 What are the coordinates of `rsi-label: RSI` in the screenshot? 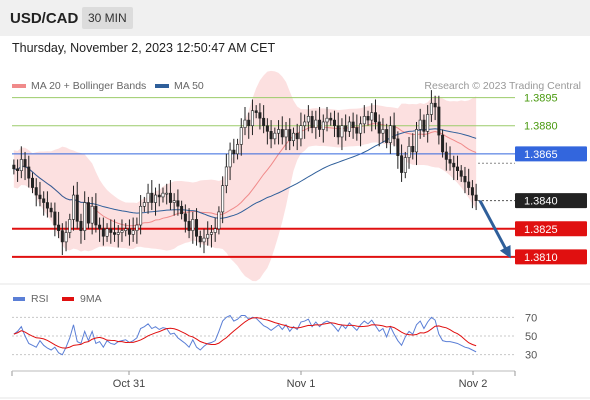 It's located at (40, 299).